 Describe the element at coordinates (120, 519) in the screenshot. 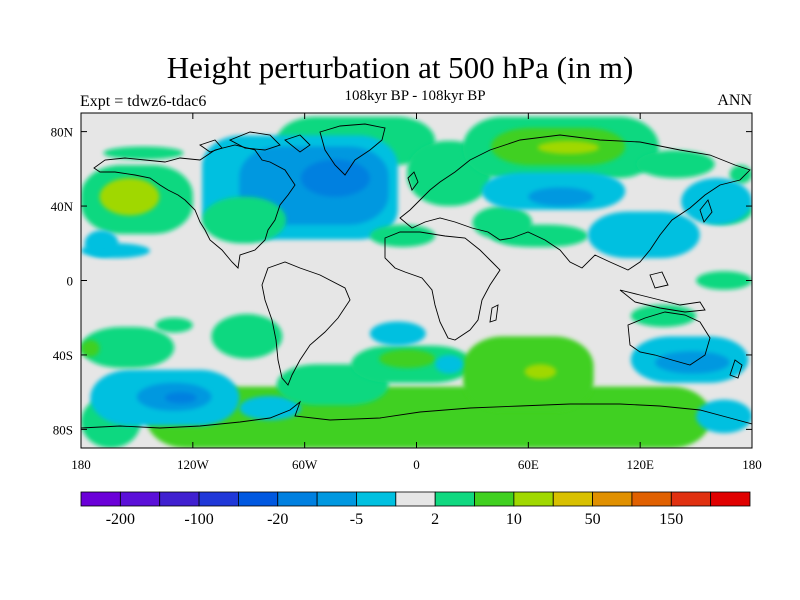

I see `colorbar-label: -200` at that location.